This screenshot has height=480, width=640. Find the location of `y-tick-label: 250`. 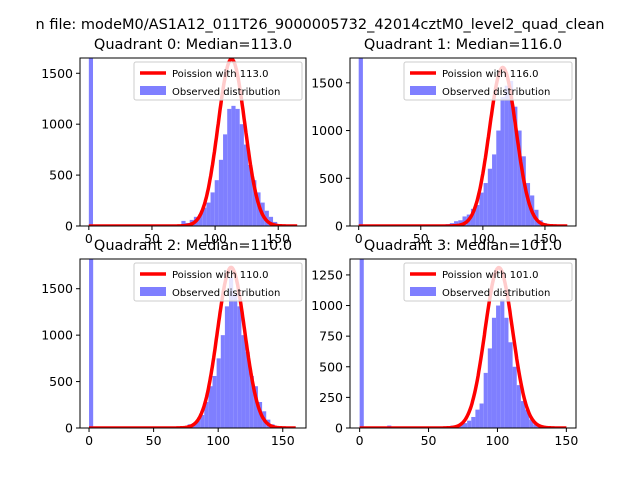

y-tick-label: 250 is located at coordinates (331, 397).